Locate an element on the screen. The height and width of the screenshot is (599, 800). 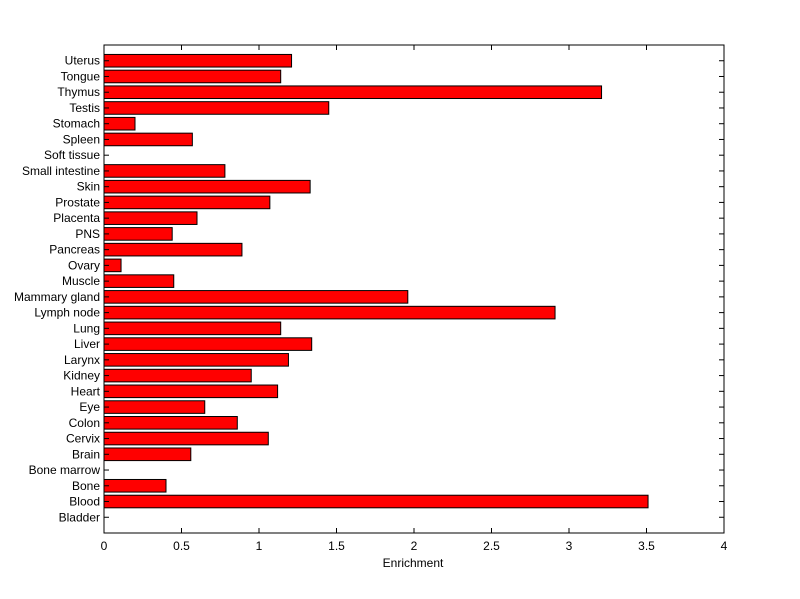
bar-blood is located at coordinates (376, 501).